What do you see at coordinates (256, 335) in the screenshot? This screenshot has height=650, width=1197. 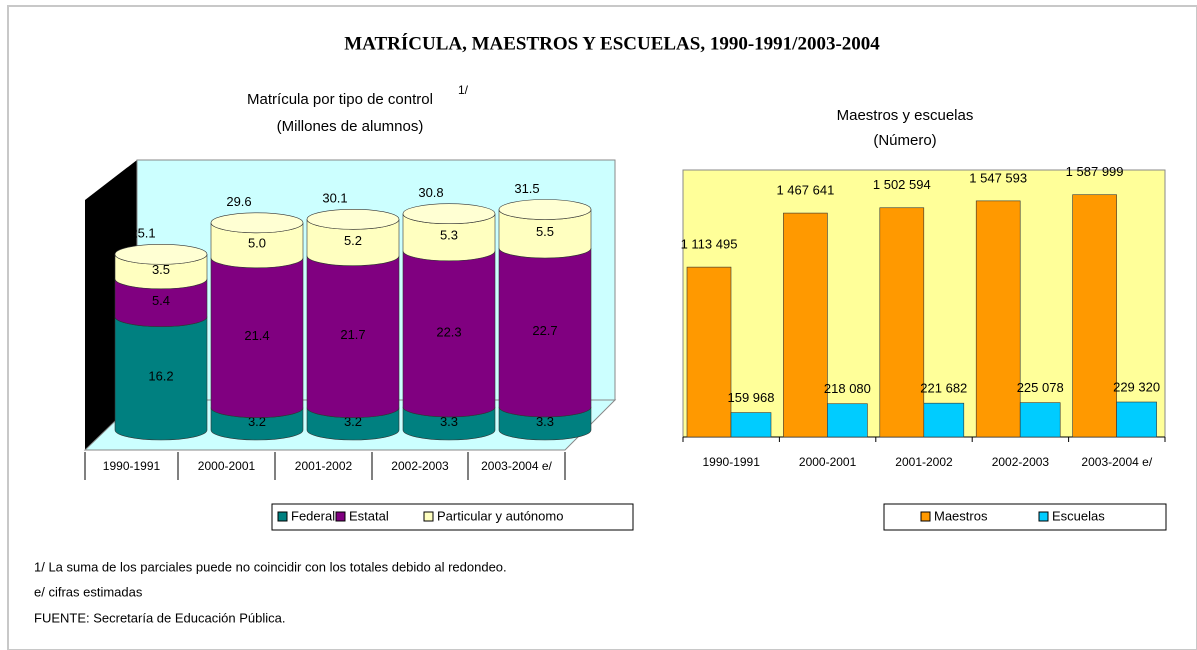 I see `data-label: 21.4` at bounding box center [256, 335].